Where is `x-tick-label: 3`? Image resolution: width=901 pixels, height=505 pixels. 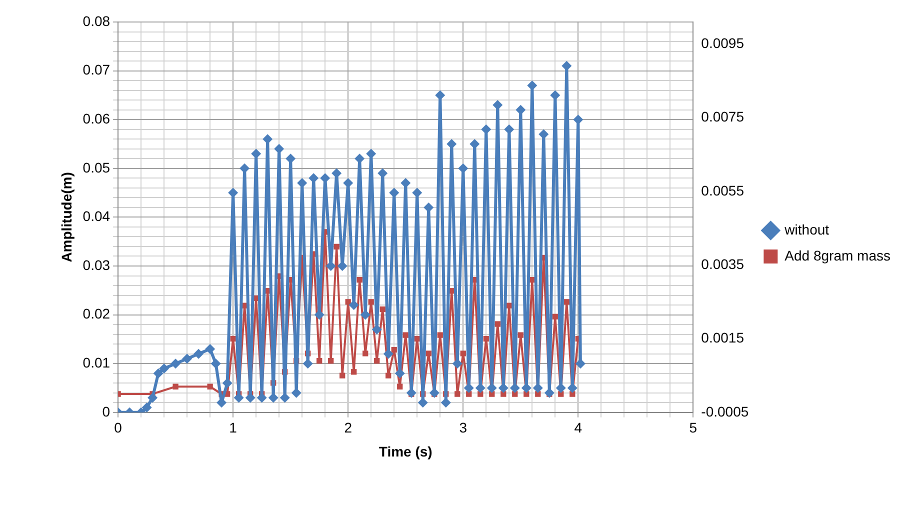
x-tick-label: 3 is located at coordinates (463, 428).